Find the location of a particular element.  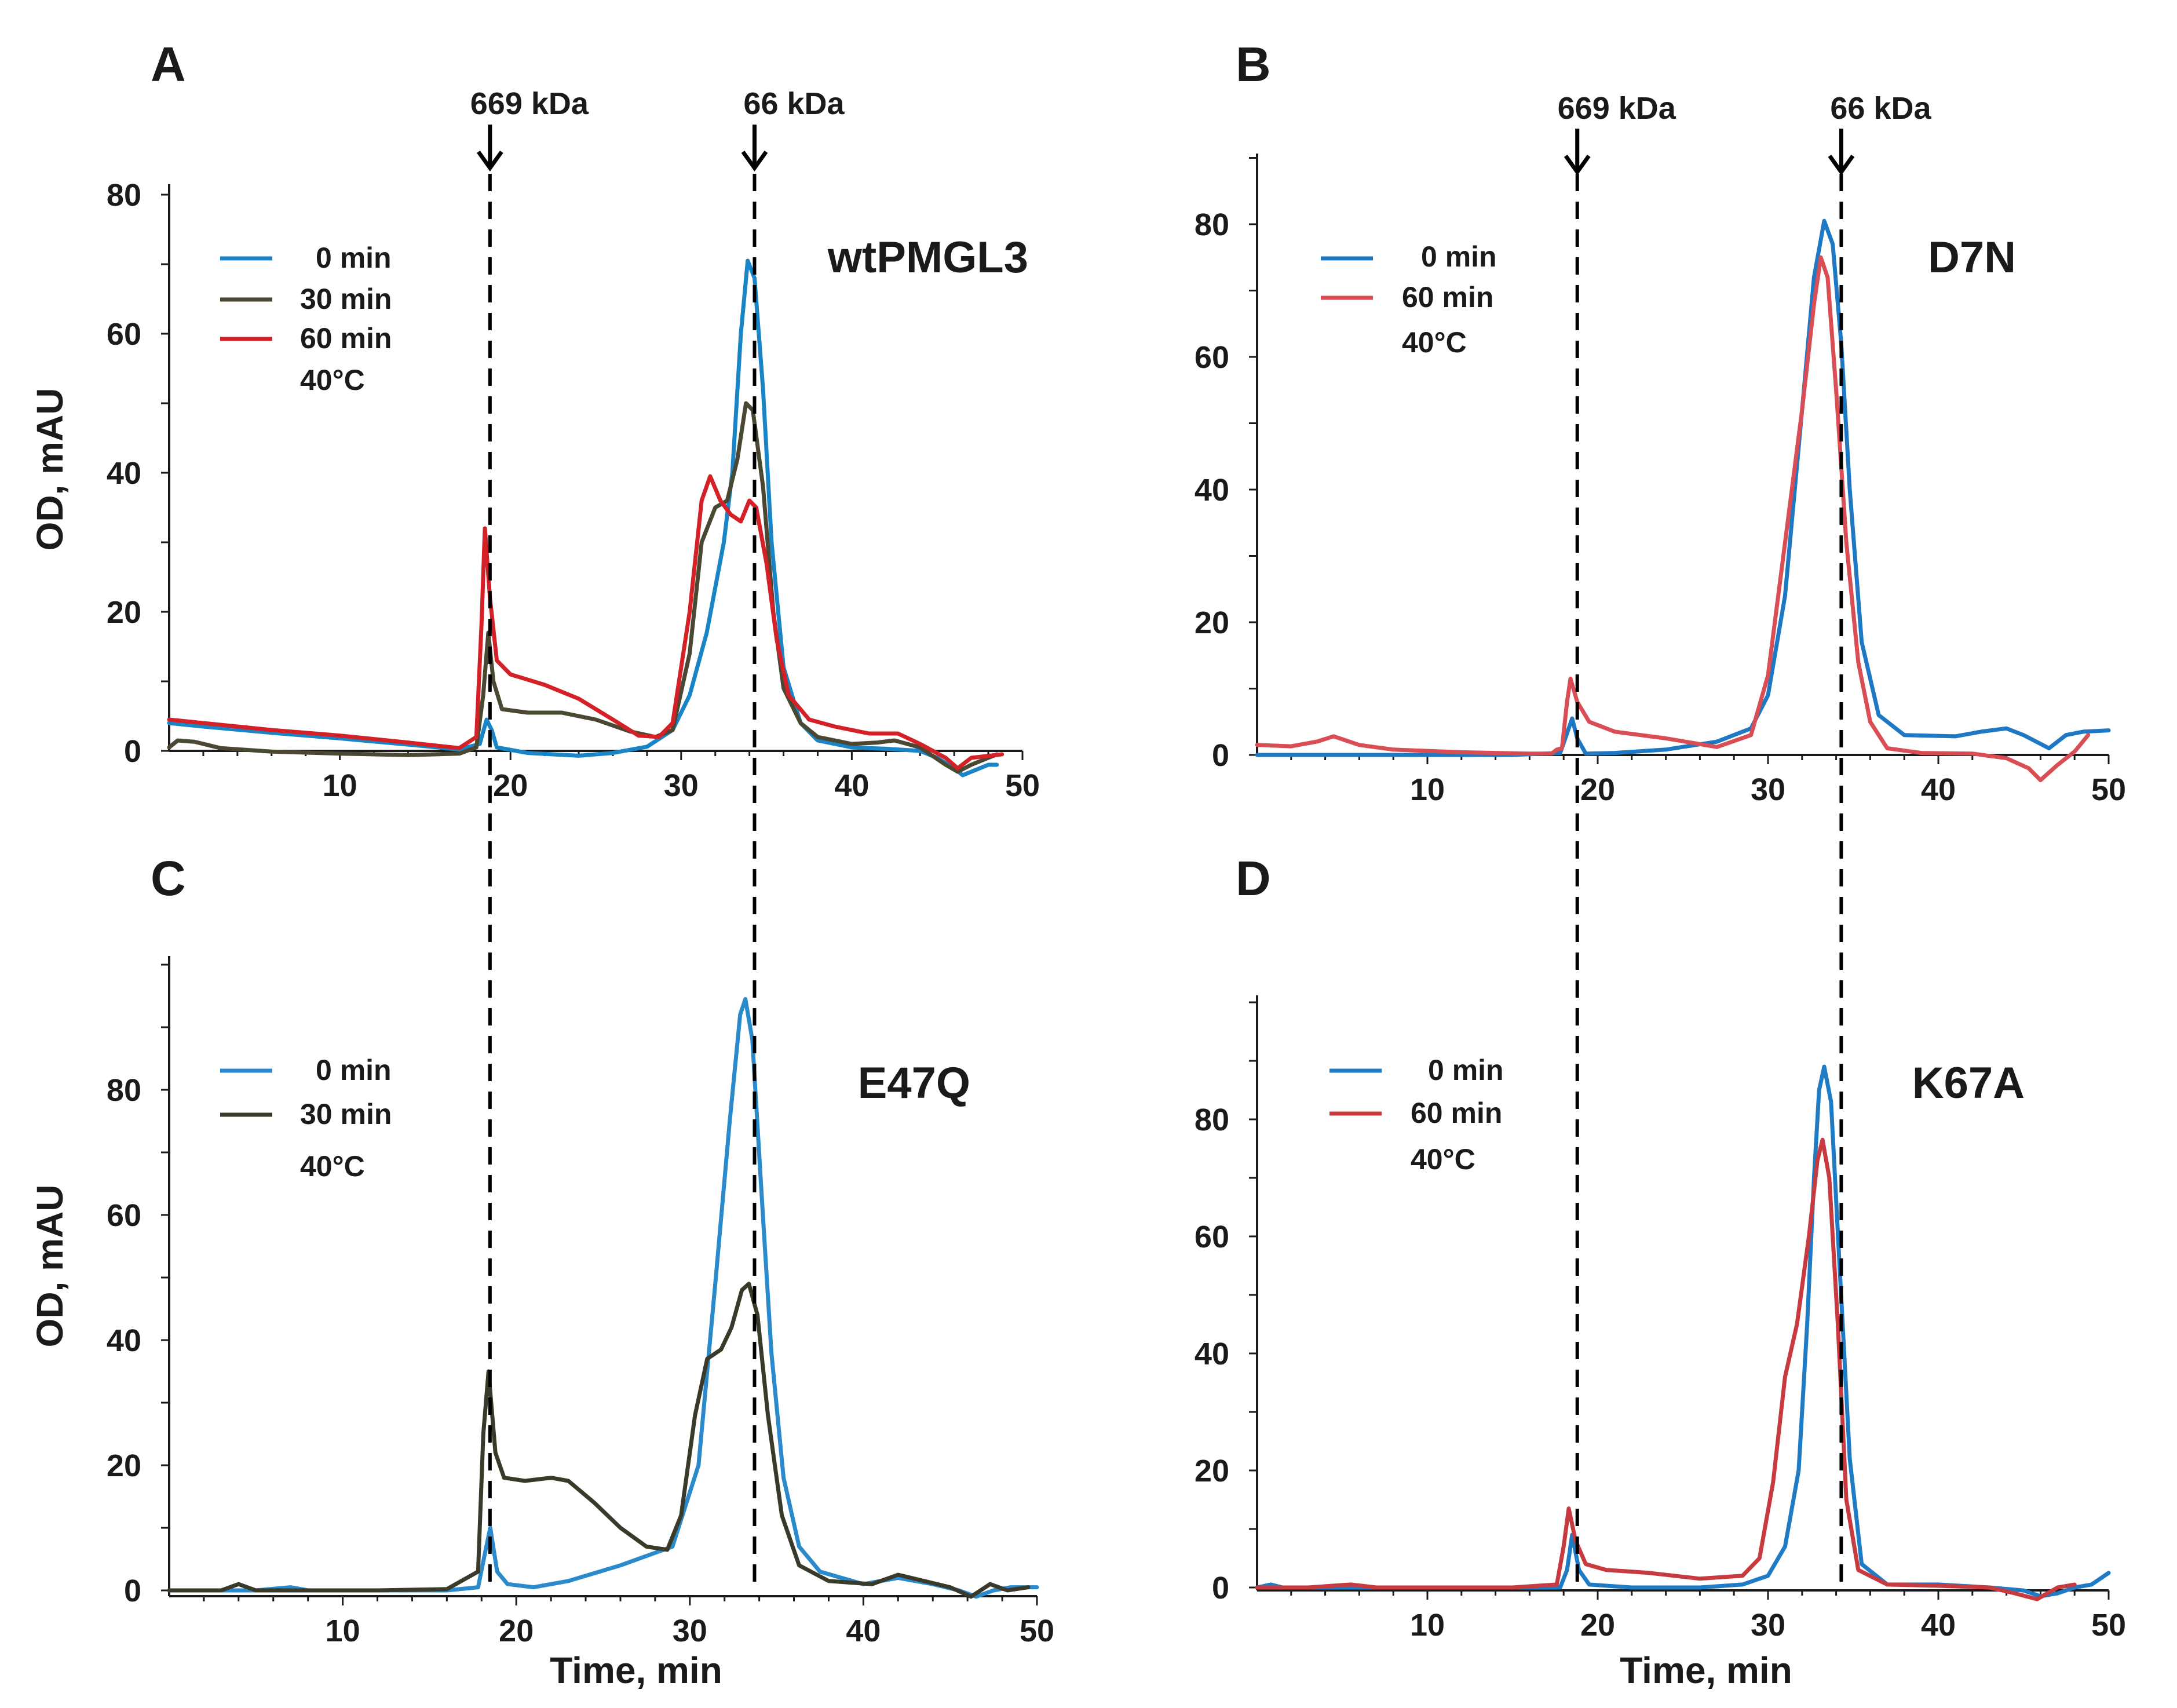

sample-label: D7N is located at coordinates (1972, 257).